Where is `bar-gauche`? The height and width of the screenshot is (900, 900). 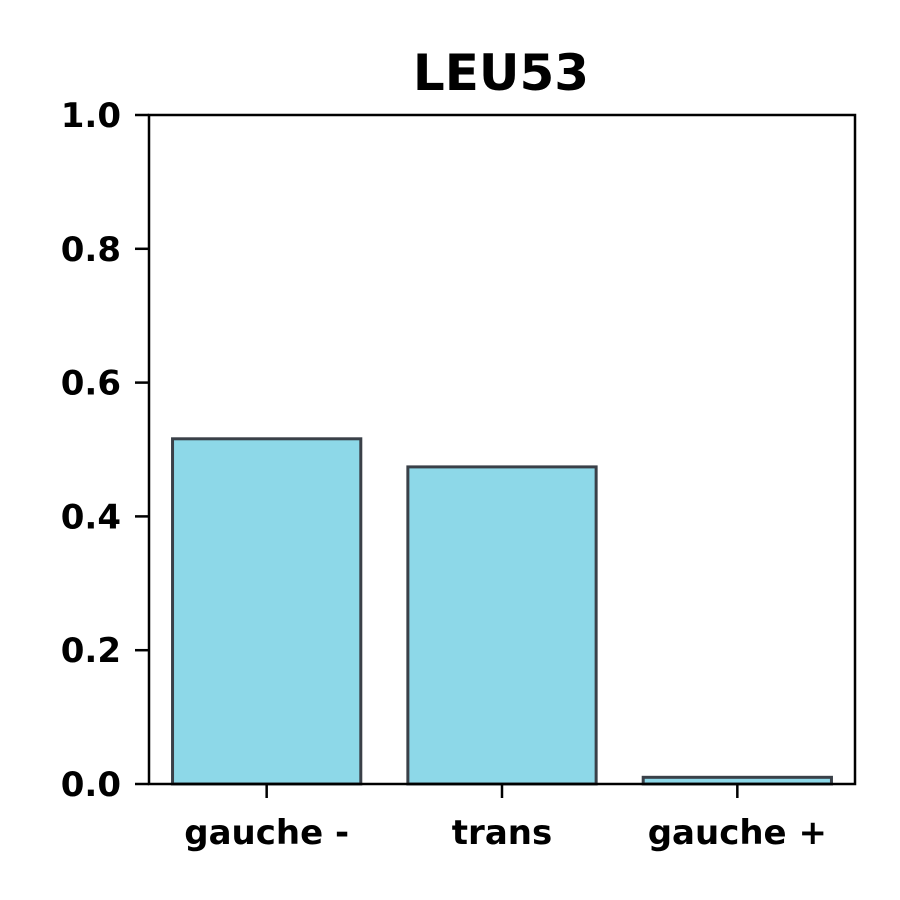
bar-gauche is located at coordinates (267, 611).